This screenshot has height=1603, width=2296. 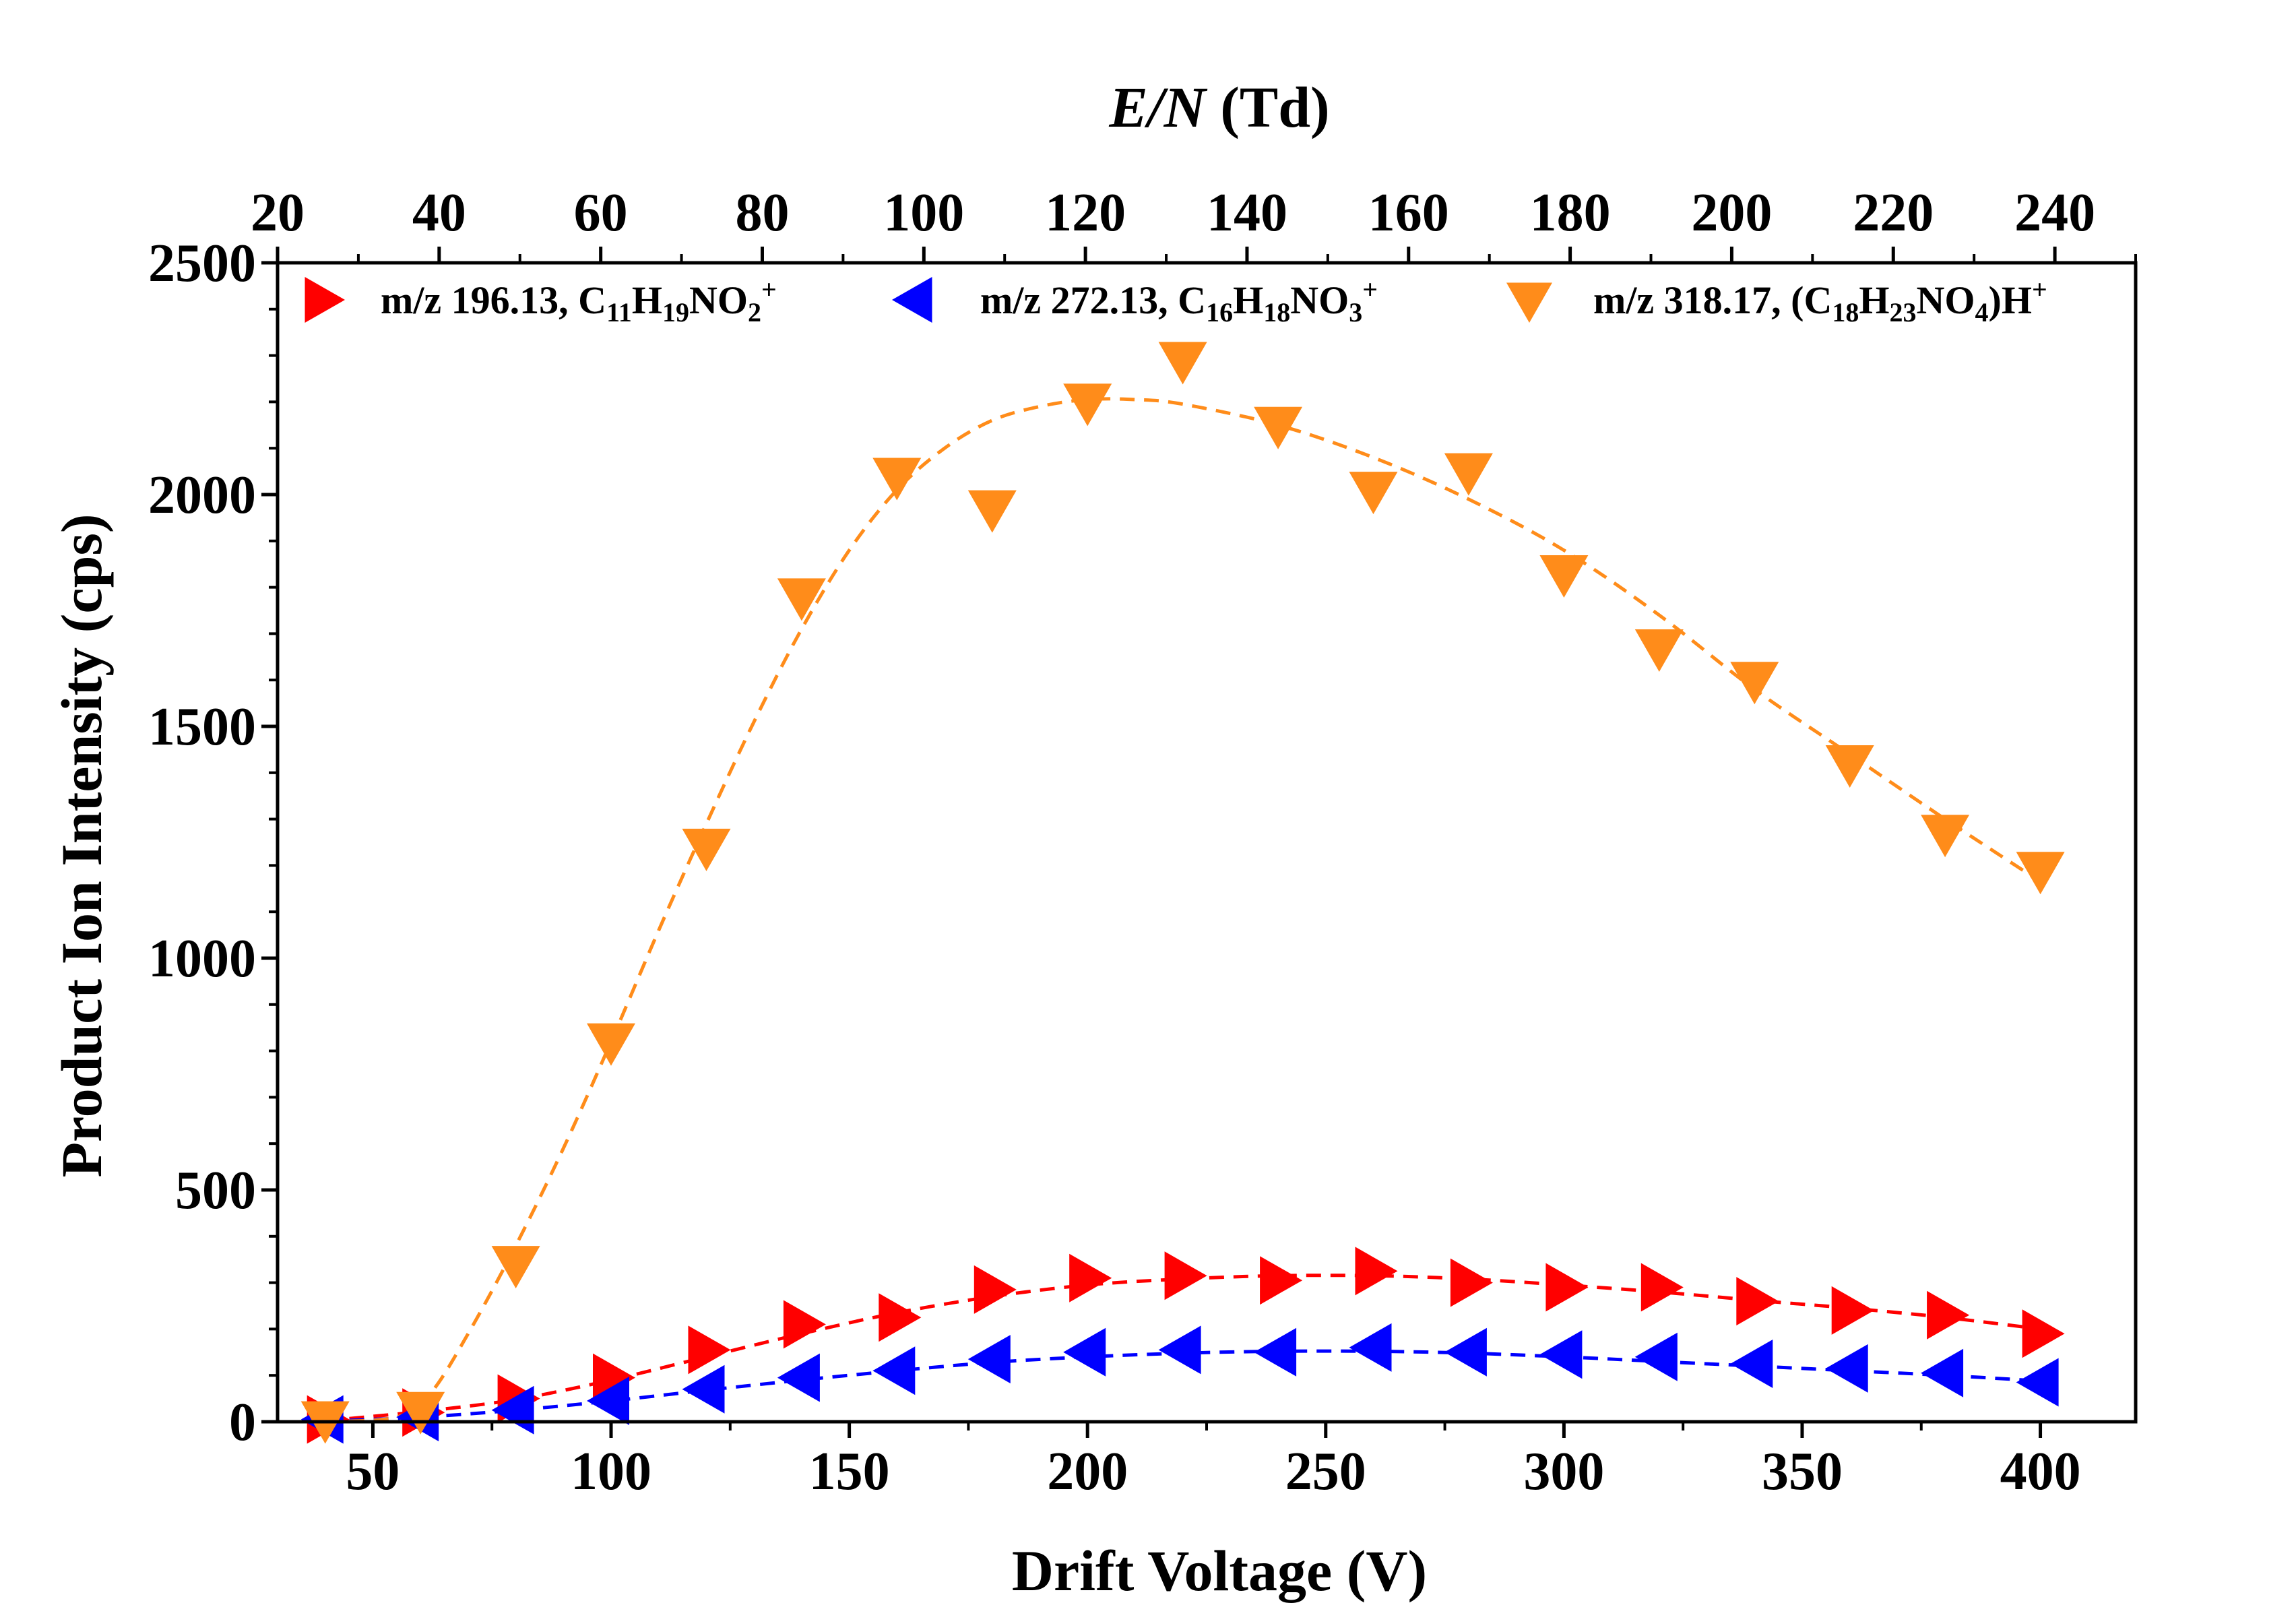 What do you see at coordinates (202, 263) in the screenshot?
I see `y-tick-label: 2500` at bounding box center [202, 263].